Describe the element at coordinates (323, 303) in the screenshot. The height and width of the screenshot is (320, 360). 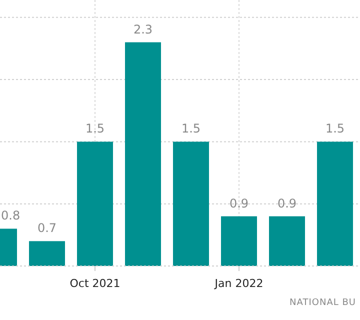
I see `text: NATIONAL BU` at that location.